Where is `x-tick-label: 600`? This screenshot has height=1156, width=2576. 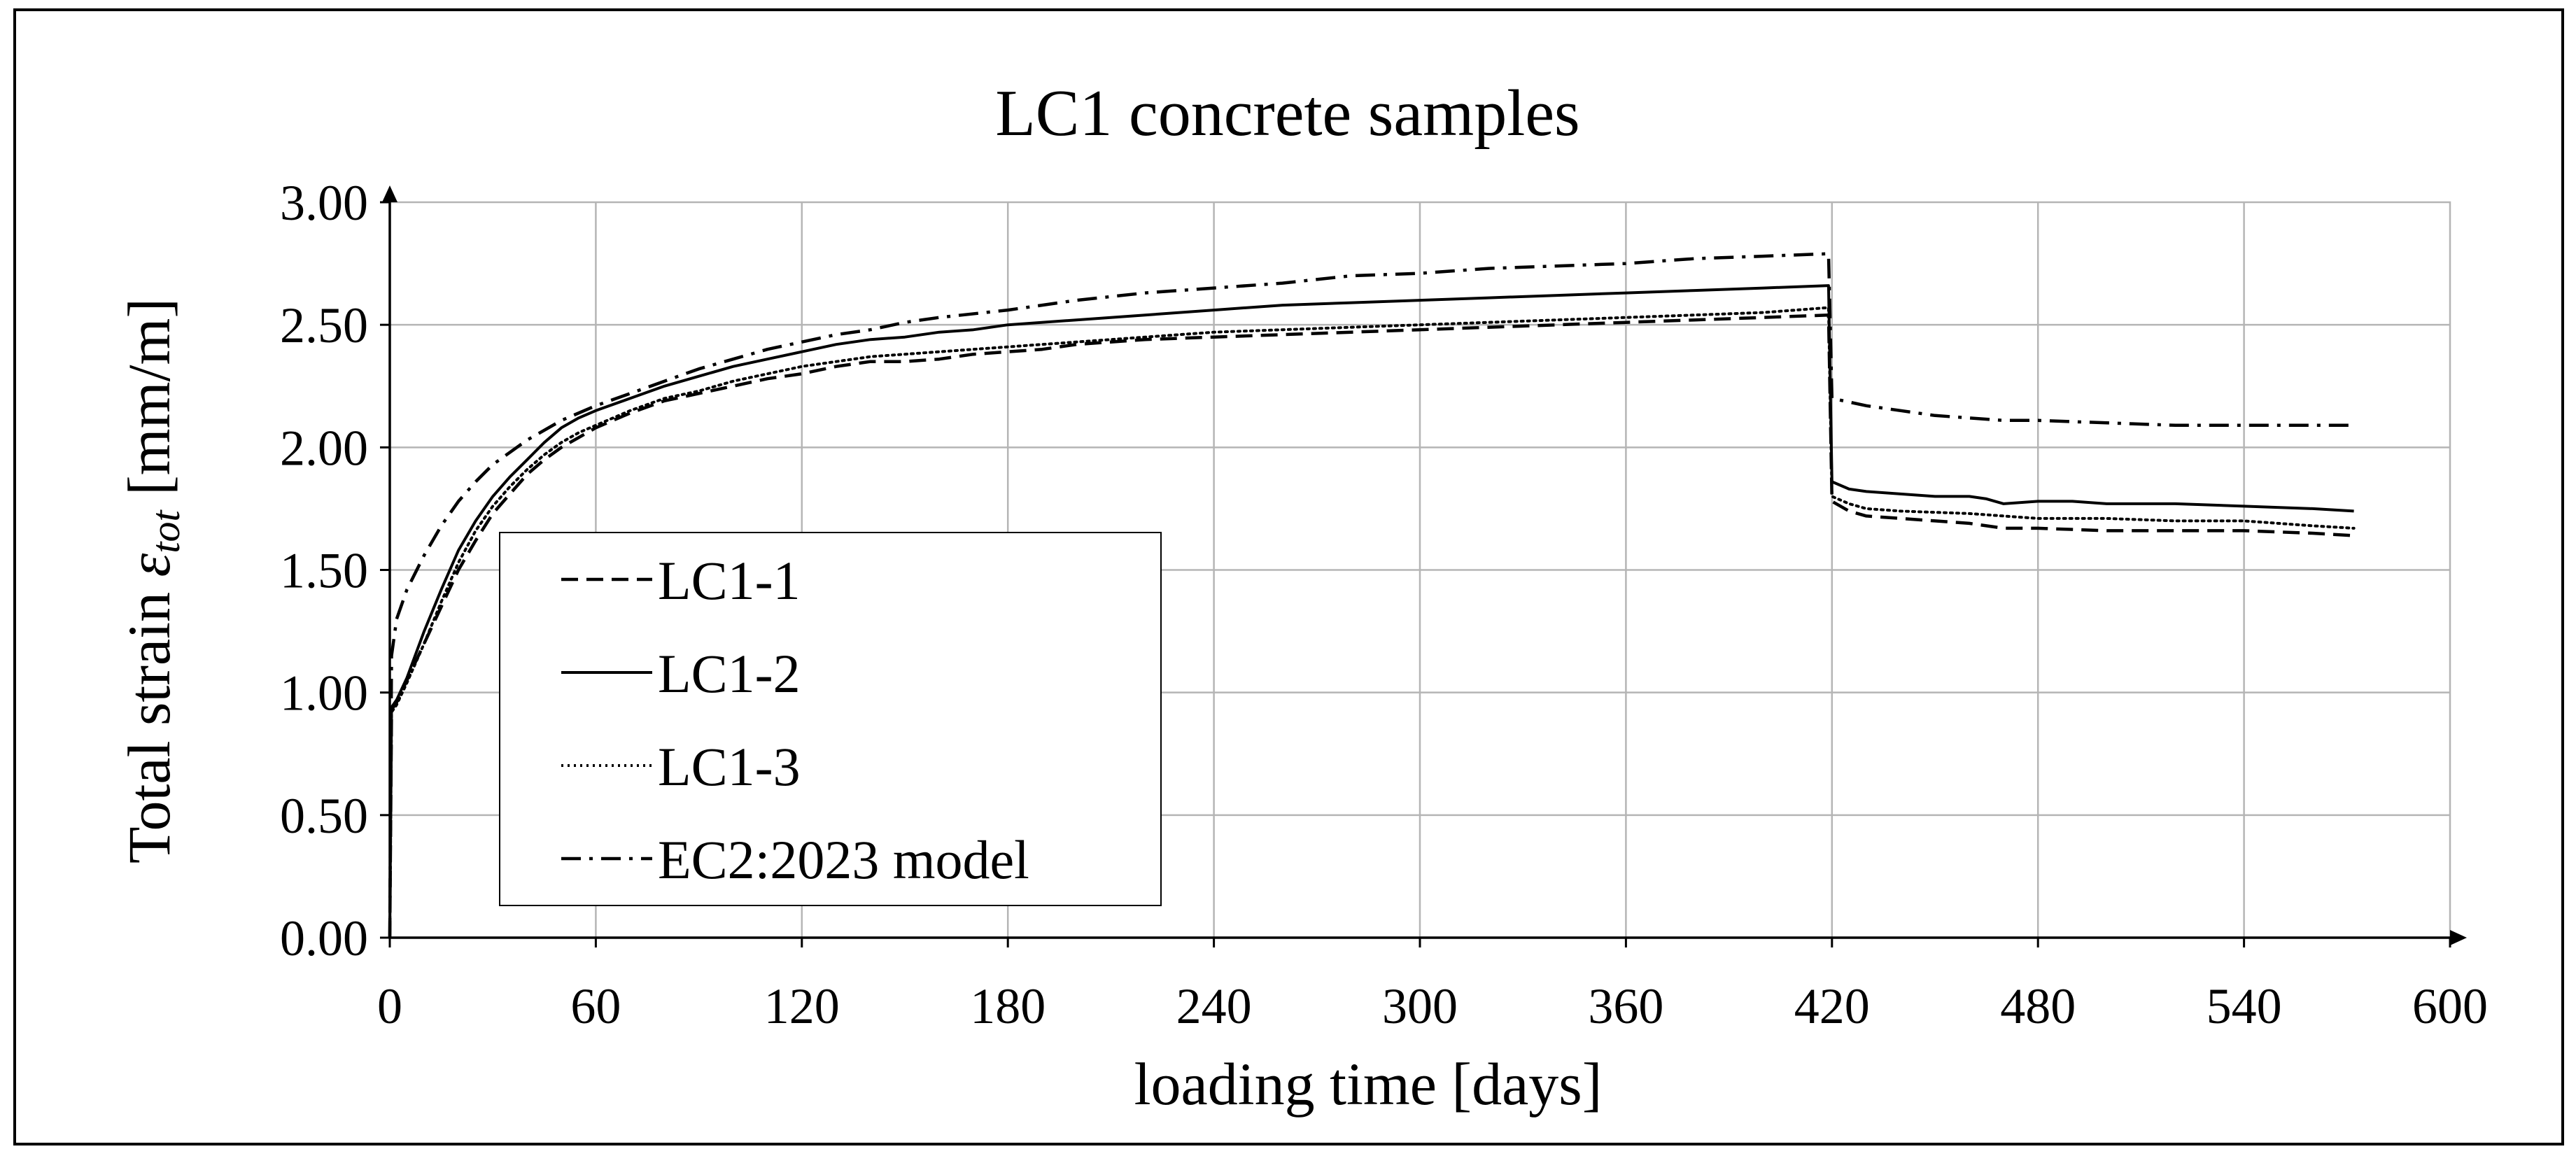 x-tick-label: 600 is located at coordinates (2450, 1006).